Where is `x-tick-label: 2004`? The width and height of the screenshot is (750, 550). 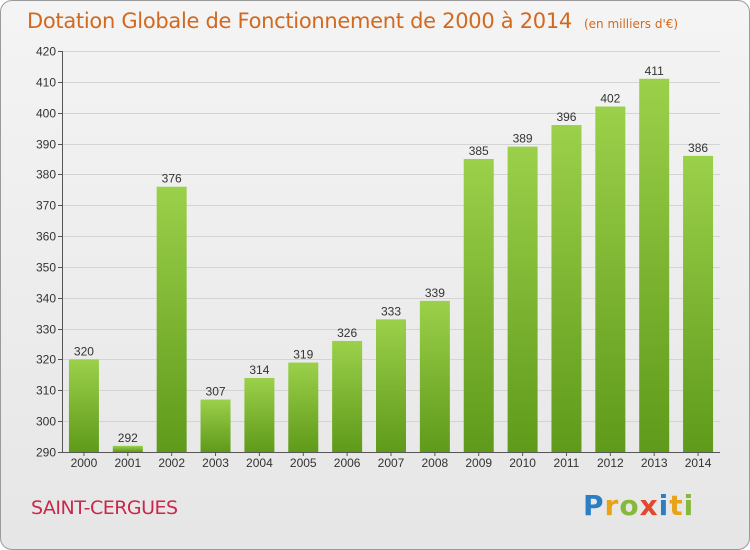 x-tick-label: 2004 is located at coordinates (259, 463).